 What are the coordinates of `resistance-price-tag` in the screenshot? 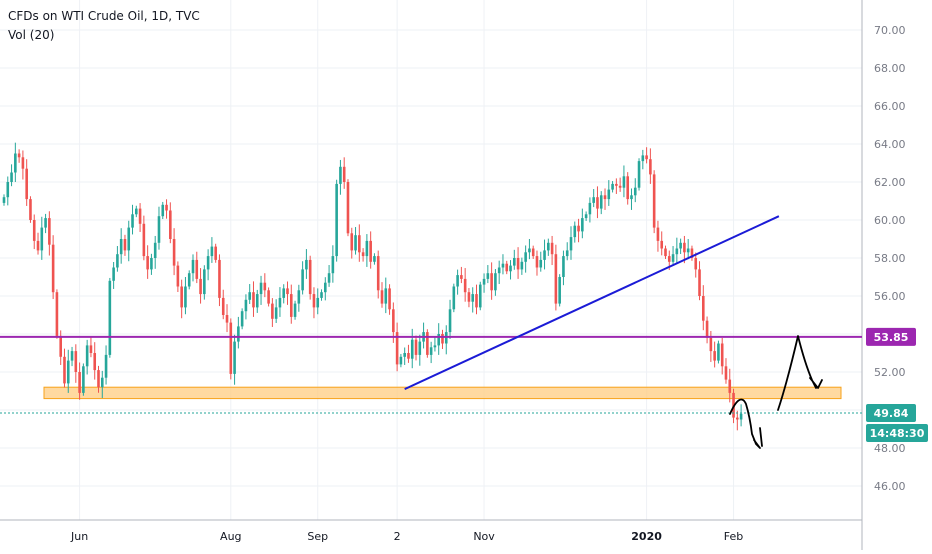 It's located at (891, 336).